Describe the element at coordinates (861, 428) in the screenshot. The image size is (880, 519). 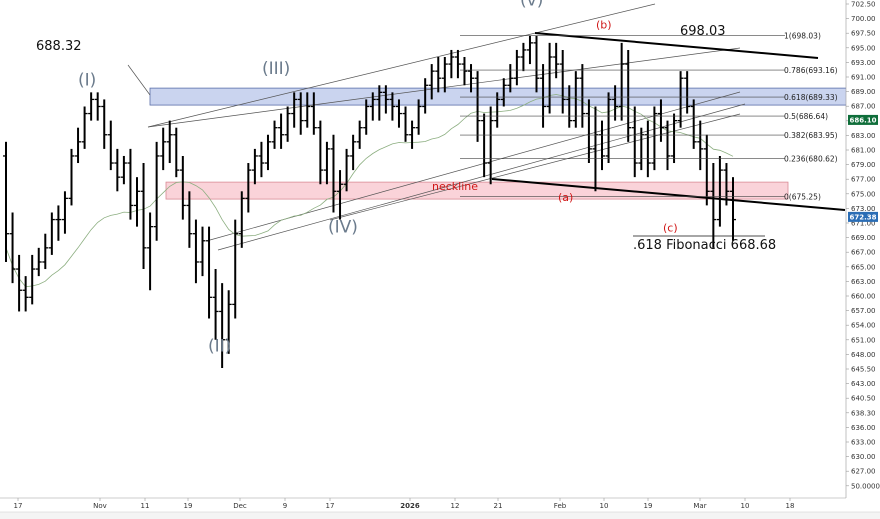
I see `y-tick: 636.00` at that location.